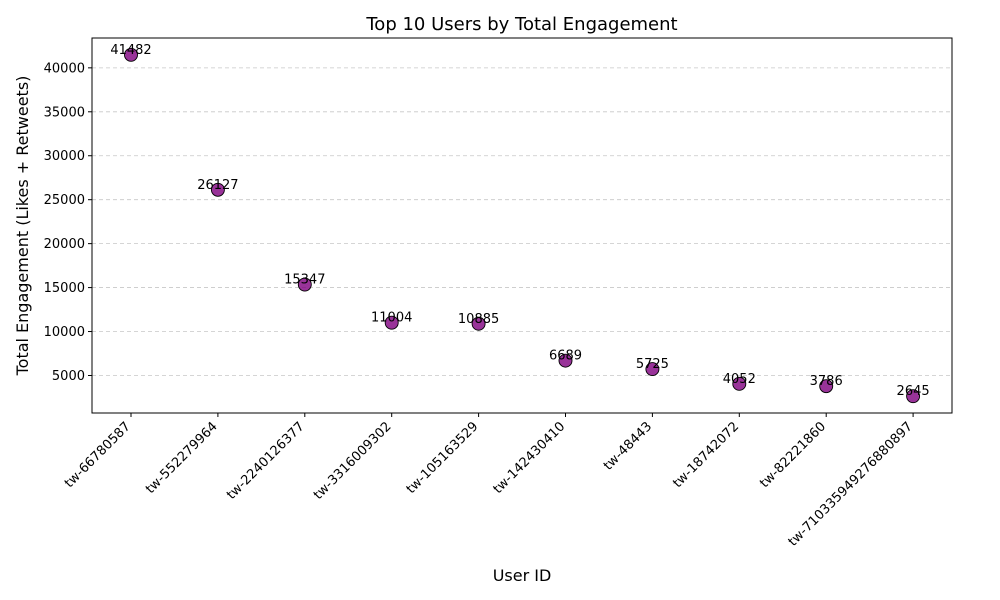  I want to click on data-label: 3786, so click(826, 381).